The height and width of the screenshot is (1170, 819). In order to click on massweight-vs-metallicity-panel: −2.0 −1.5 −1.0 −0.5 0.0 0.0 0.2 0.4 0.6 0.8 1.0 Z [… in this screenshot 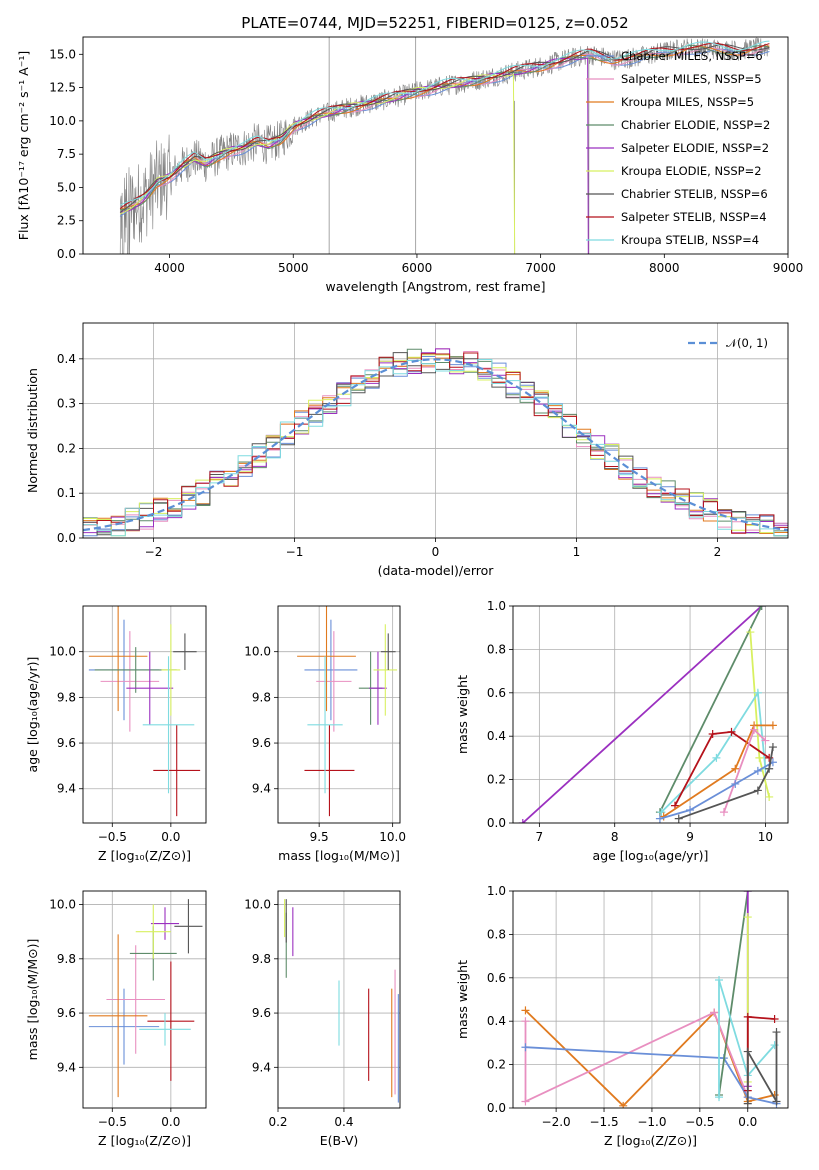, I will do `click(622, 1016)`.